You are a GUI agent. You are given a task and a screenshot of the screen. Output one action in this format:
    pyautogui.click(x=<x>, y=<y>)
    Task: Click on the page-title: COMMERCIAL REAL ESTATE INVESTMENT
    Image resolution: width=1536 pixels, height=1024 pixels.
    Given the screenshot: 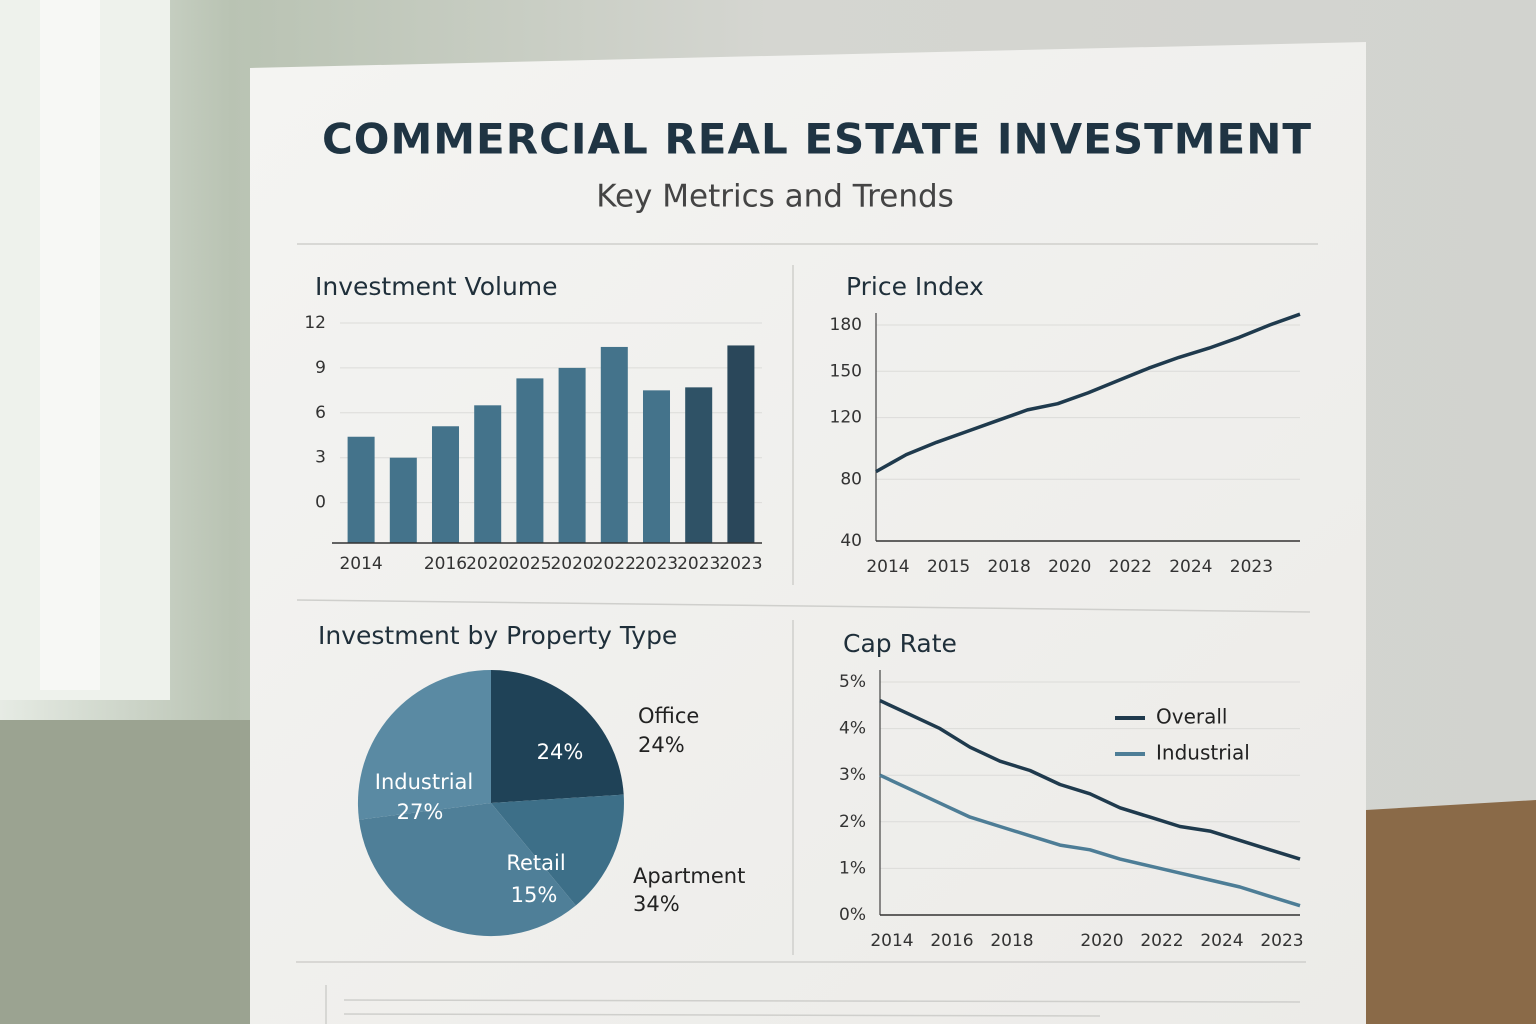 What is the action you would take?
    pyautogui.click(x=817, y=139)
    